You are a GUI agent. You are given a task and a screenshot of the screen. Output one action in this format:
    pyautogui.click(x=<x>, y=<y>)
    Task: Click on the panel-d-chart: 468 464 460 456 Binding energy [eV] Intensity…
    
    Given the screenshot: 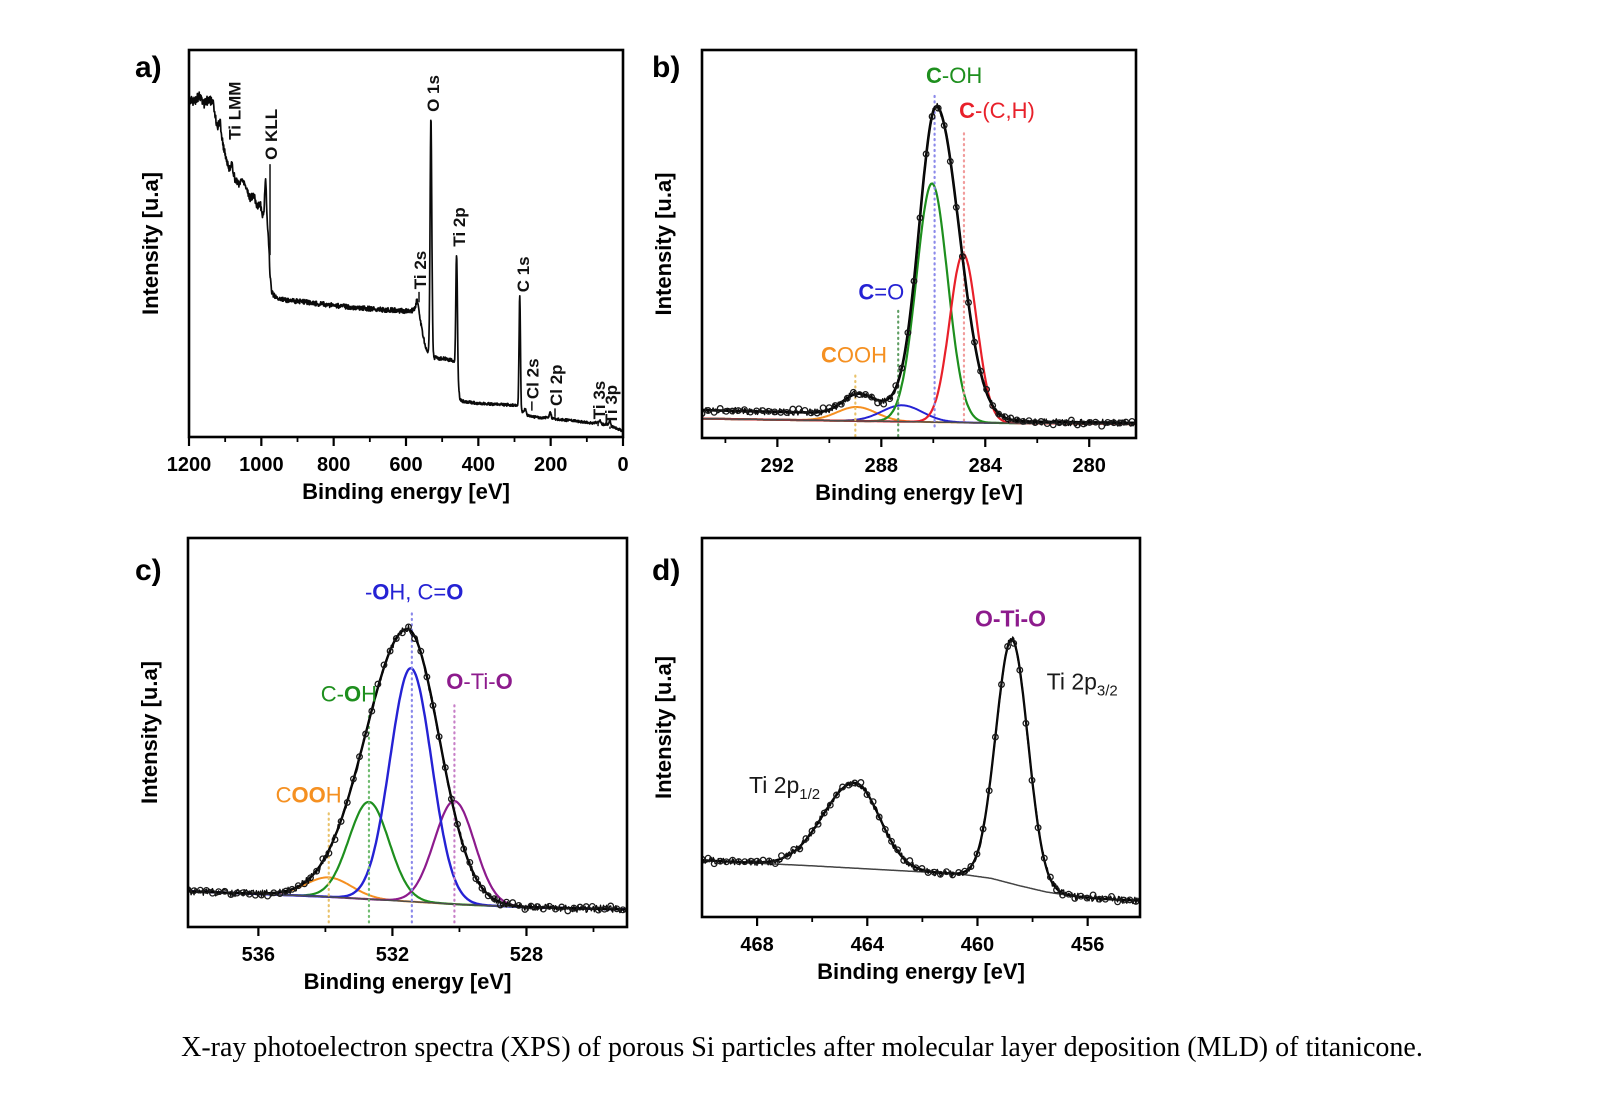 What is the action you would take?
    pyautogui.click(x=896, y=760)
    